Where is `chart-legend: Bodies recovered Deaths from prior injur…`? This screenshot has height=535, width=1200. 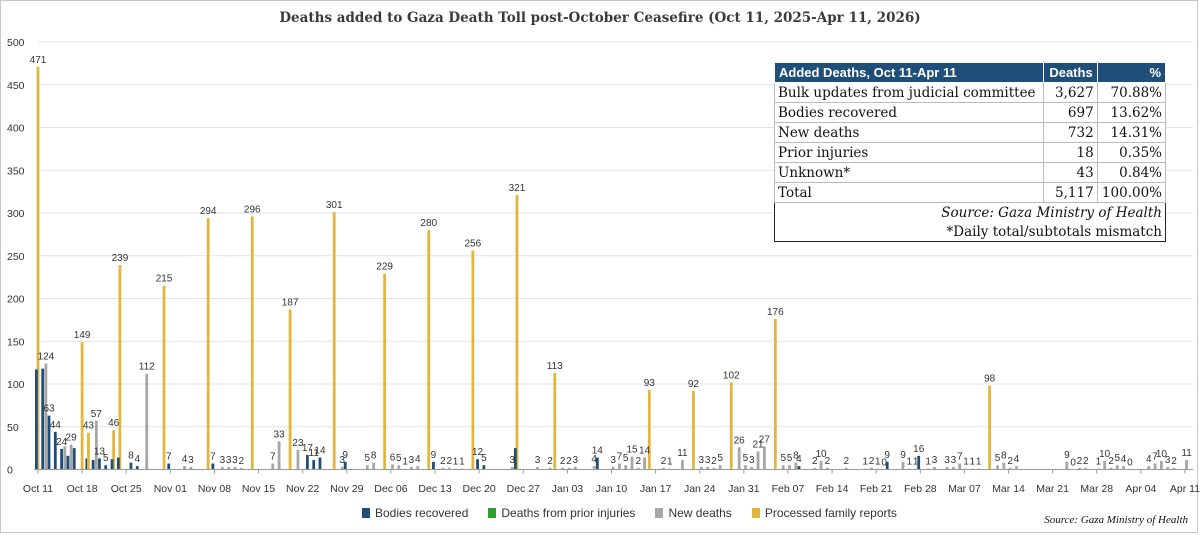 chart-legend: Bodies recovered Deaths from prior injur… is located at coordinates (629, 513).